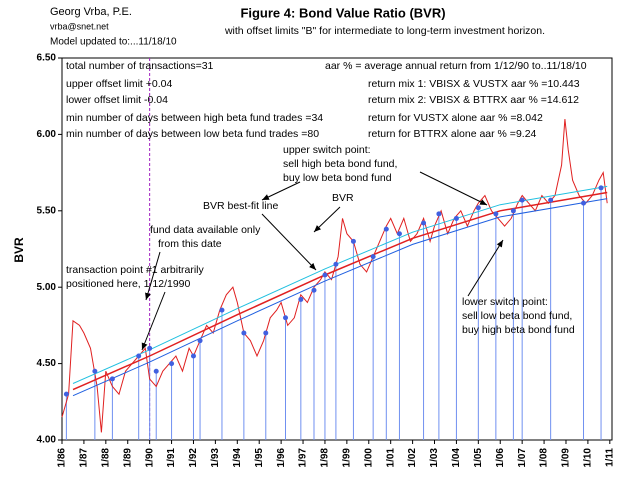  Describe the element at coordinates (19, 250) in the screenshot. I see `y-axis-label: BVR` at that location.